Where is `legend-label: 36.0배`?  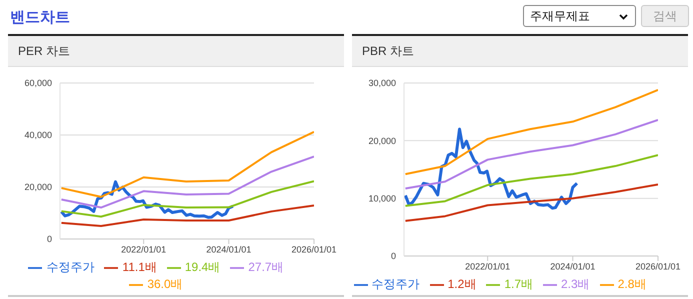
legend-label: 36.0배 is located at coordinates (165, 284).